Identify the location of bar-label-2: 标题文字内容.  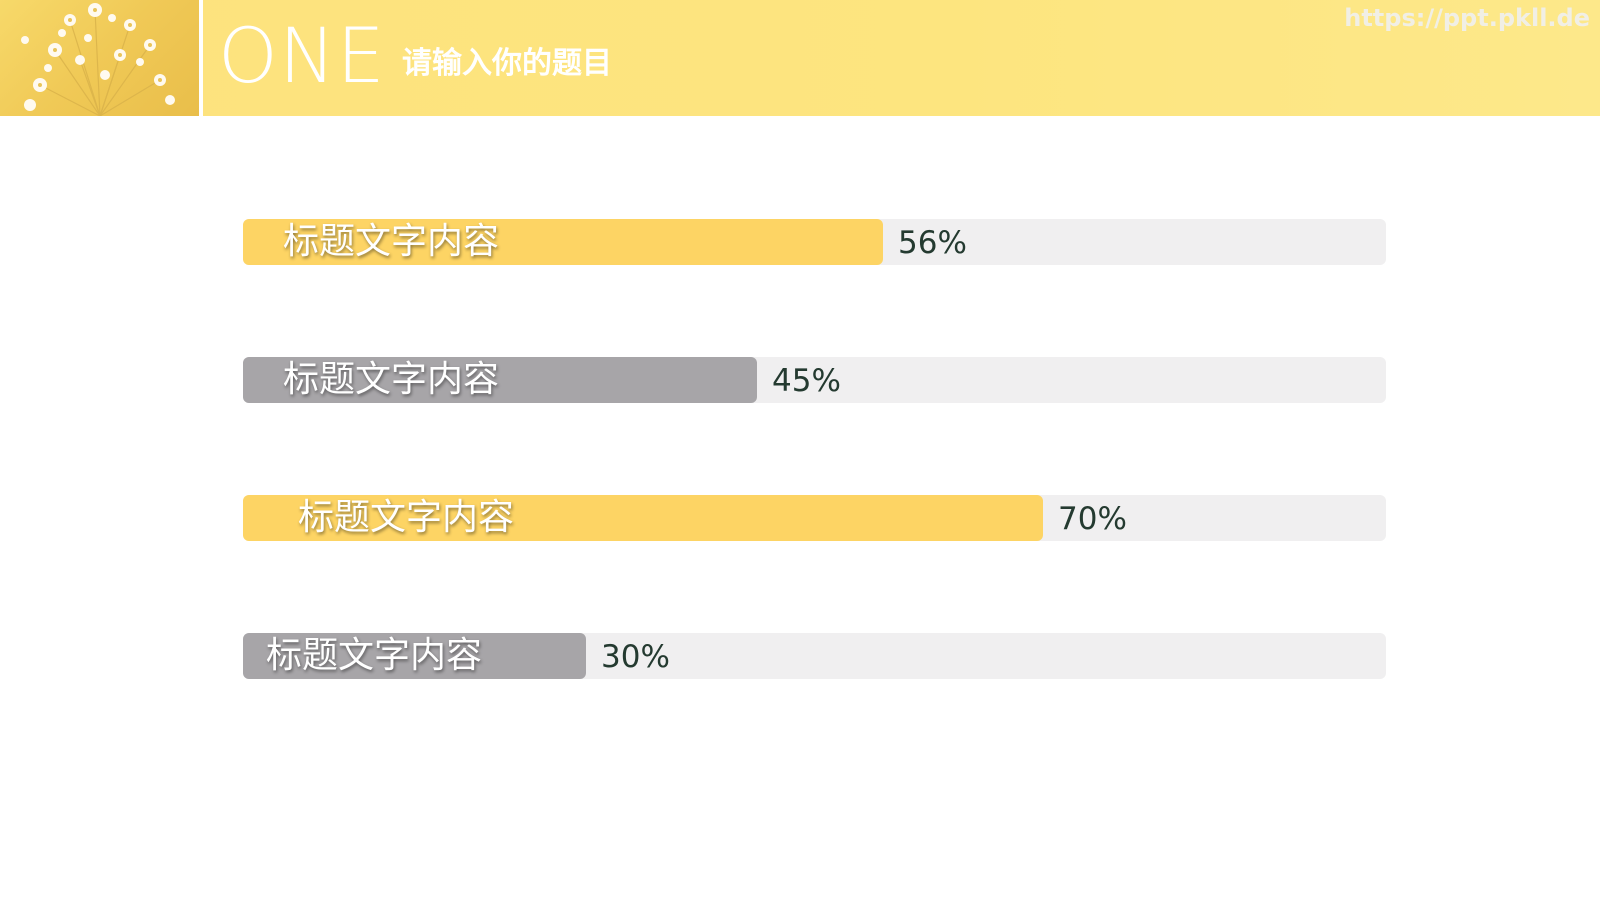
(391, 379).